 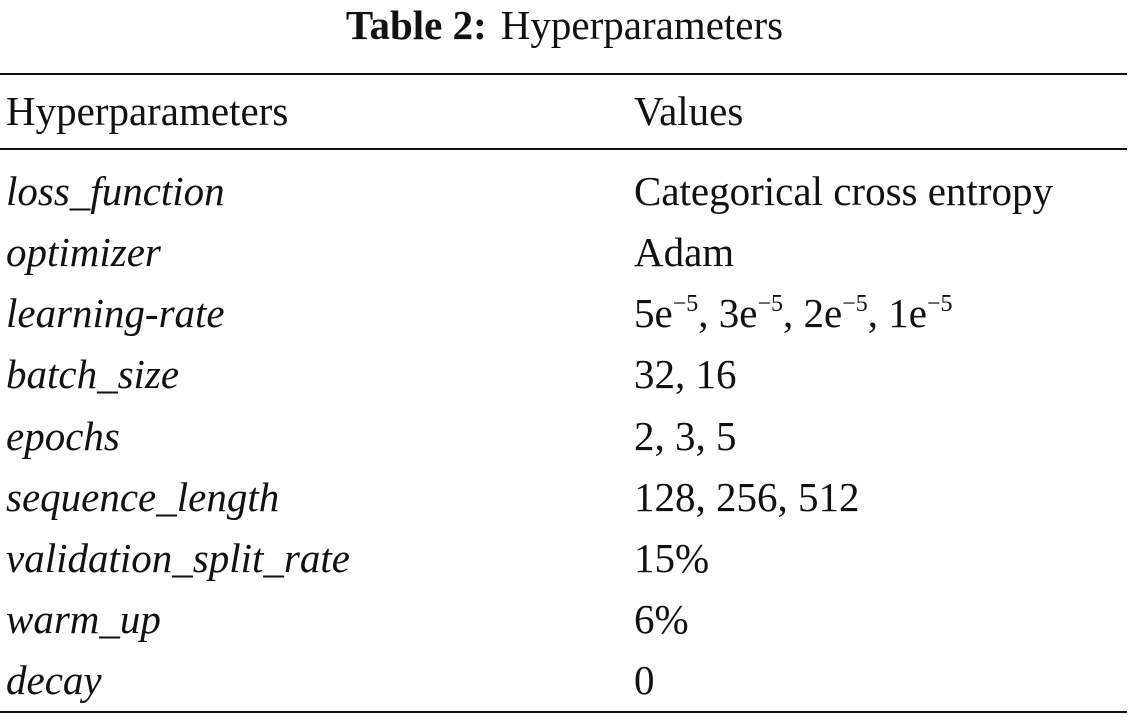 I want to click on top-rule, so click(x=563, y=74).